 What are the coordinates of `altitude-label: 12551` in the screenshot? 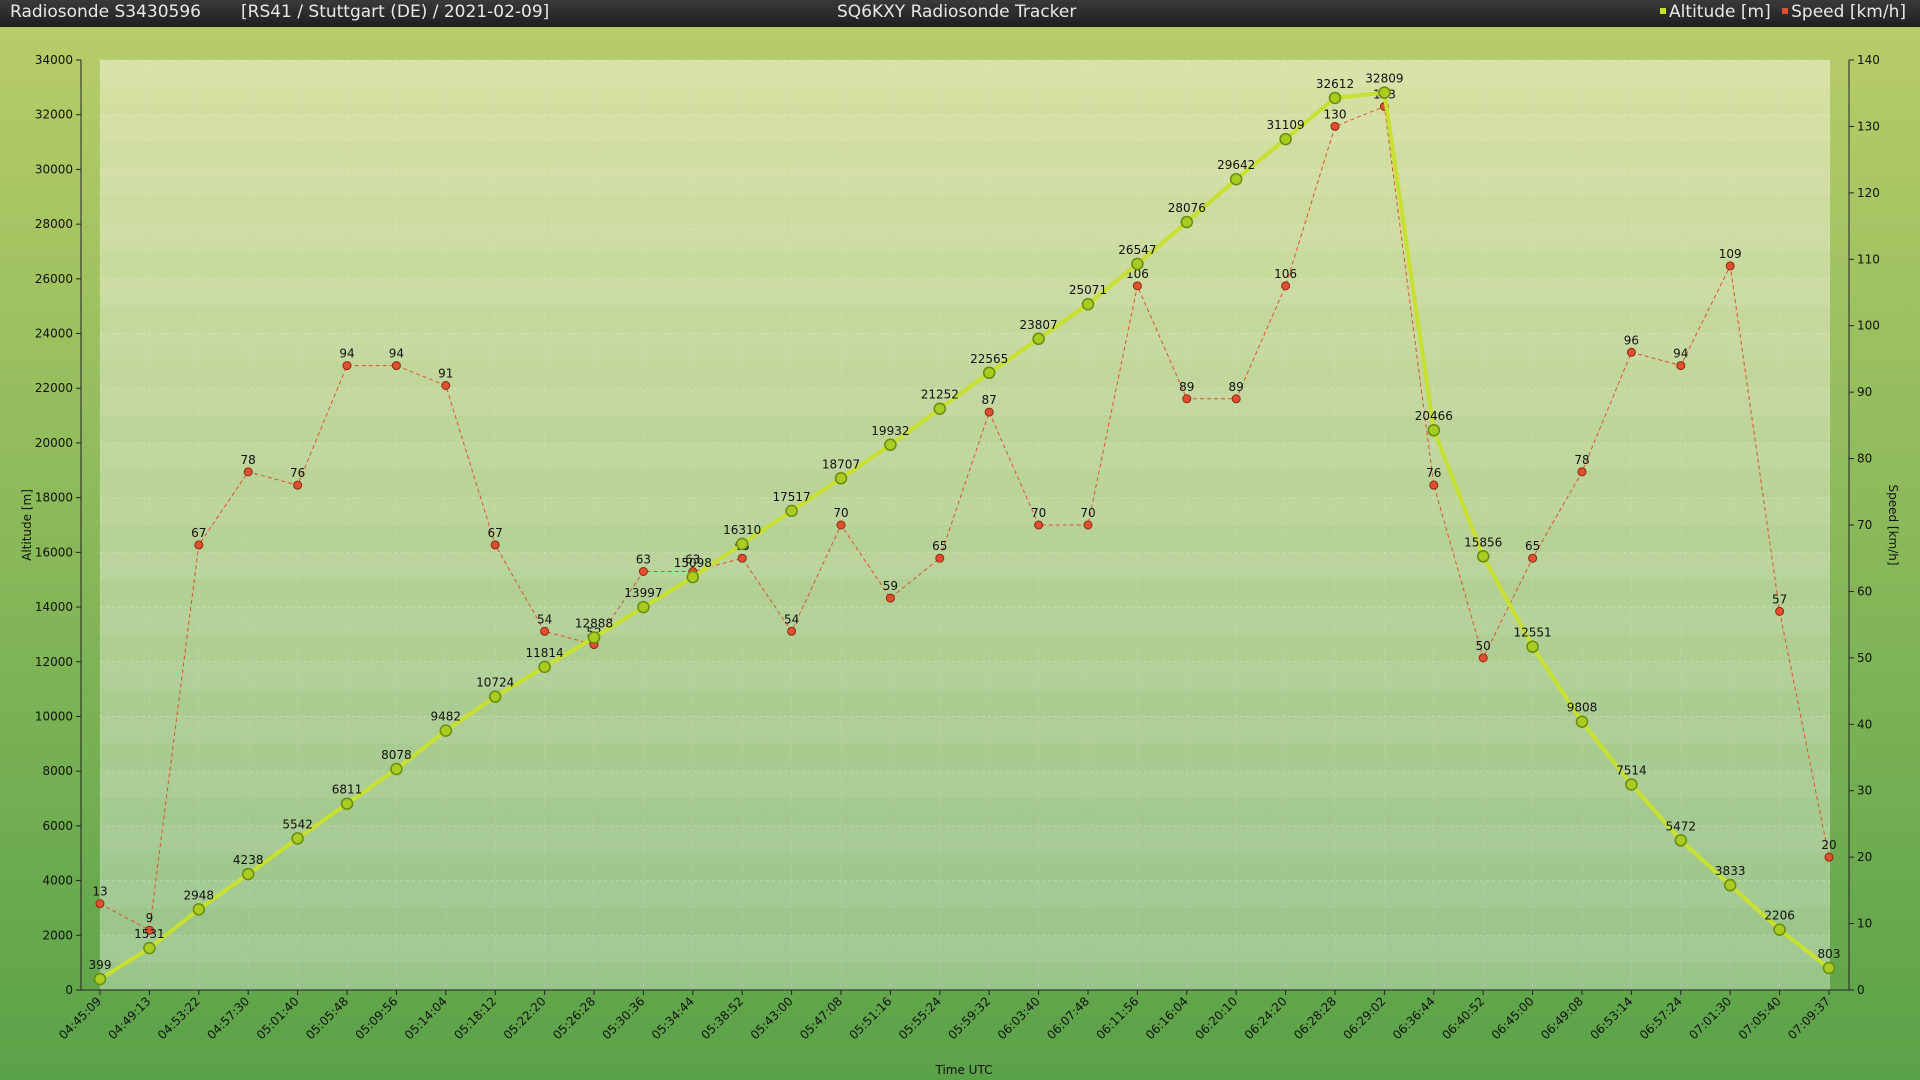 It's located at (1533, 633).